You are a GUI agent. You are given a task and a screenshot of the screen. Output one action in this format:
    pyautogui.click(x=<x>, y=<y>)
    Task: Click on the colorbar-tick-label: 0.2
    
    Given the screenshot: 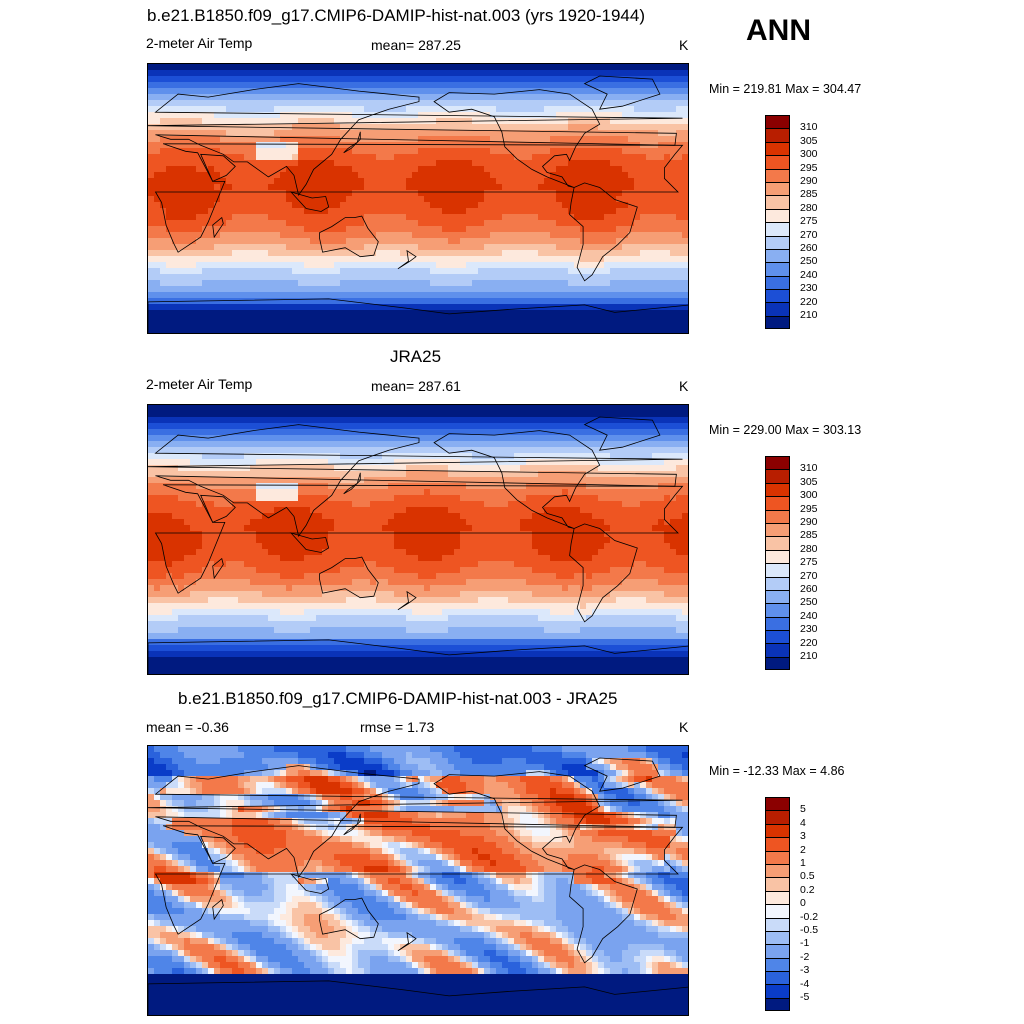 What is the action you would take?
    pyautogui.click(x=807, y=889)
    